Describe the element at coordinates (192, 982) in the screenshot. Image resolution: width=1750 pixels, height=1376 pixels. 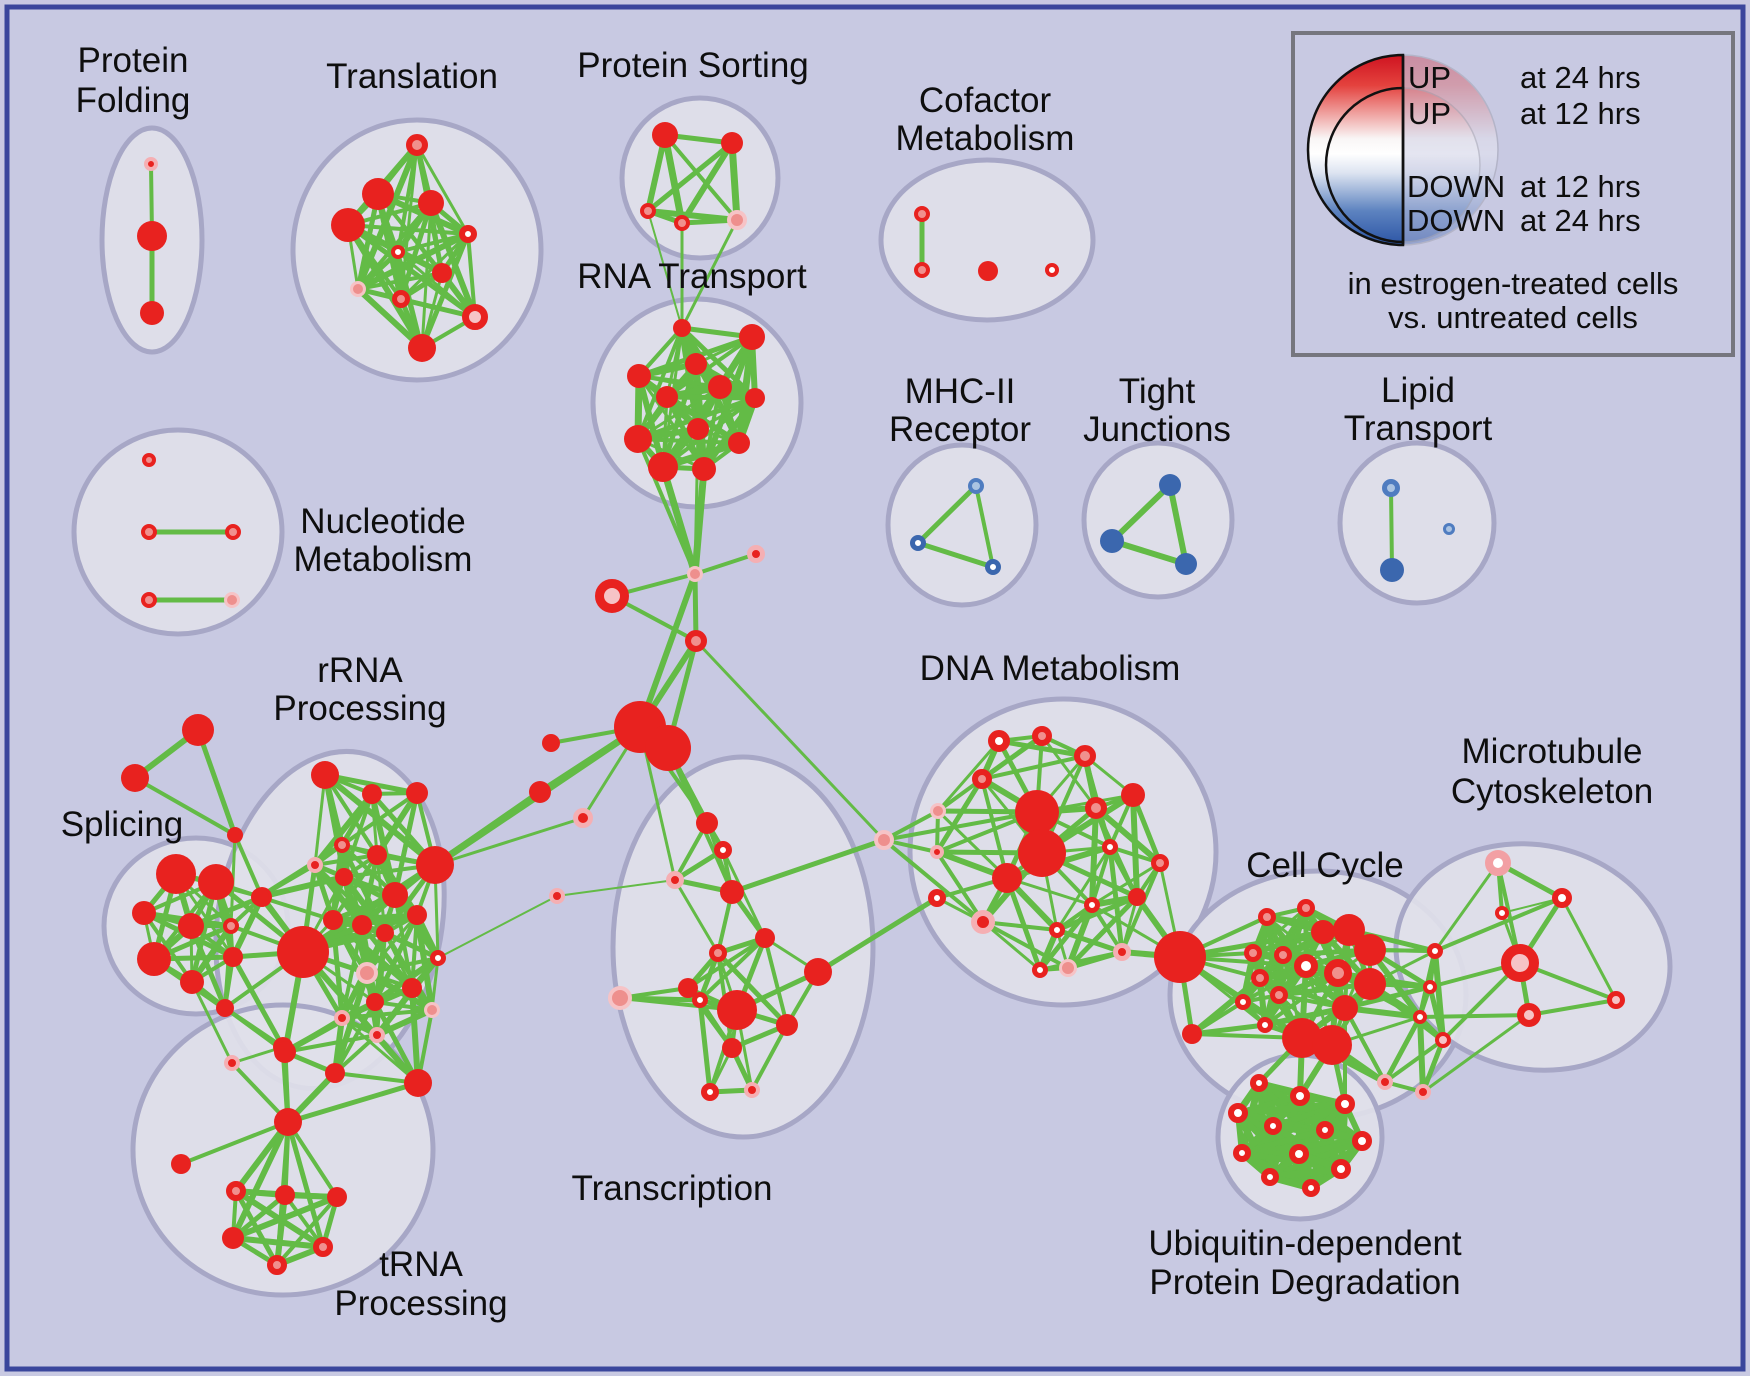
I see `node-s8` at that location.